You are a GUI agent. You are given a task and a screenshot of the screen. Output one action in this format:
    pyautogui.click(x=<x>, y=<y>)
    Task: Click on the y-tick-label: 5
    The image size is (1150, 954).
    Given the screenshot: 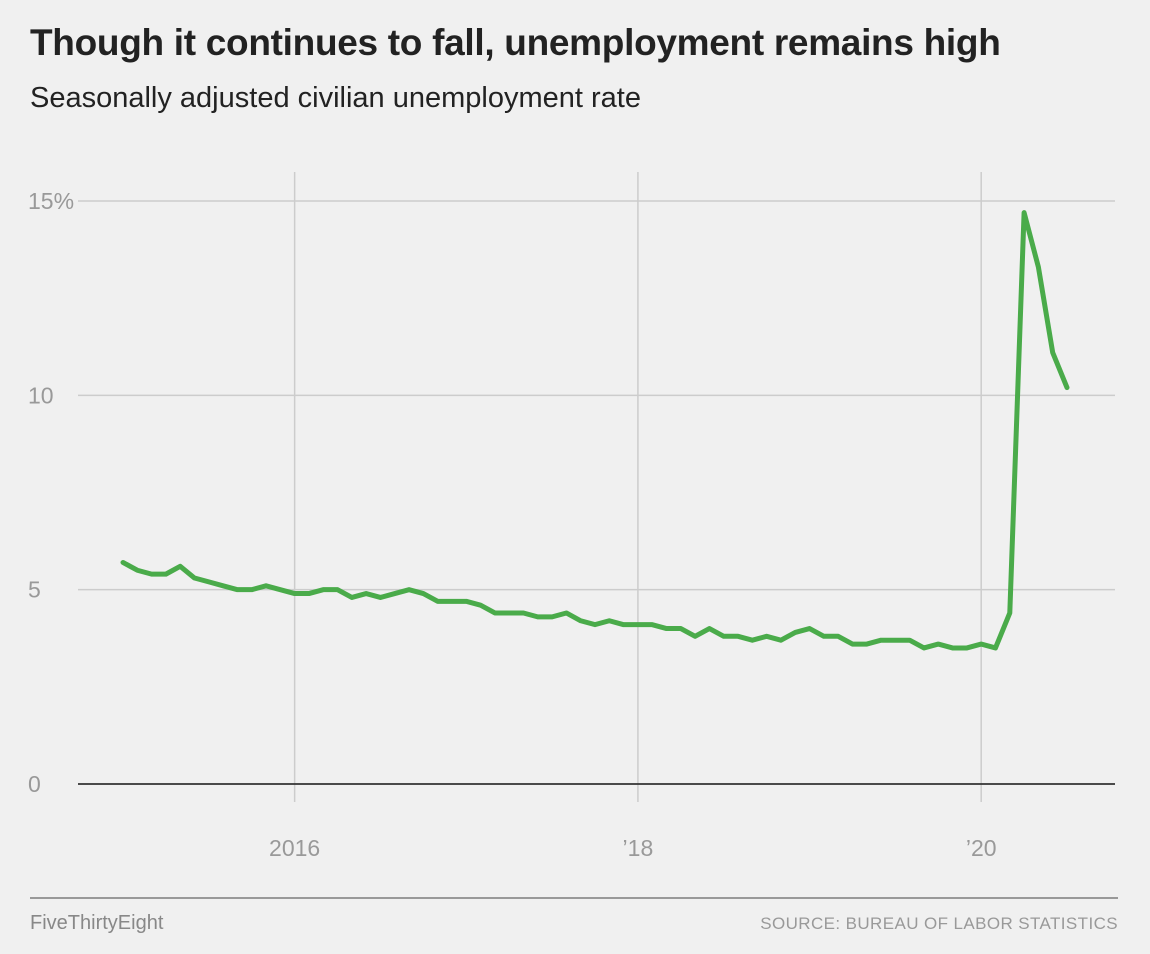 What is the action you would take?
    pyautogui.click(x=34, y=590)
    